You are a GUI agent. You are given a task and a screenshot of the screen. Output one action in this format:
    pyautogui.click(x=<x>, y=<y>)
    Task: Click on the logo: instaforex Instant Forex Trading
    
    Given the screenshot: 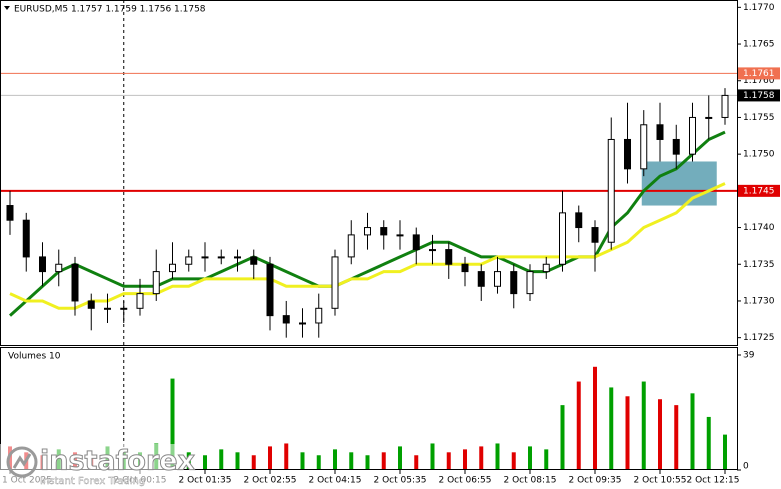 What is the action you would take?
    pyautogui.click(x=98, y=466)
    